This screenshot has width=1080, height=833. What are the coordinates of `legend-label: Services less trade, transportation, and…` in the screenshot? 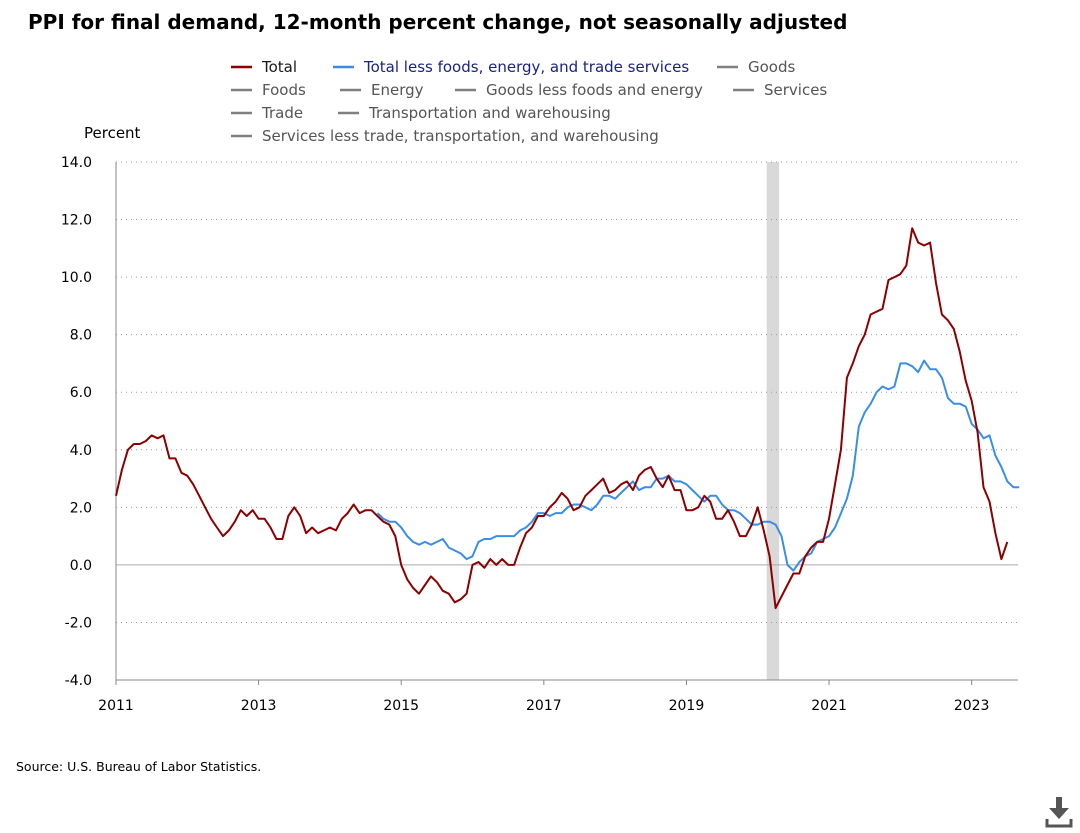 It's located at (460, 136).